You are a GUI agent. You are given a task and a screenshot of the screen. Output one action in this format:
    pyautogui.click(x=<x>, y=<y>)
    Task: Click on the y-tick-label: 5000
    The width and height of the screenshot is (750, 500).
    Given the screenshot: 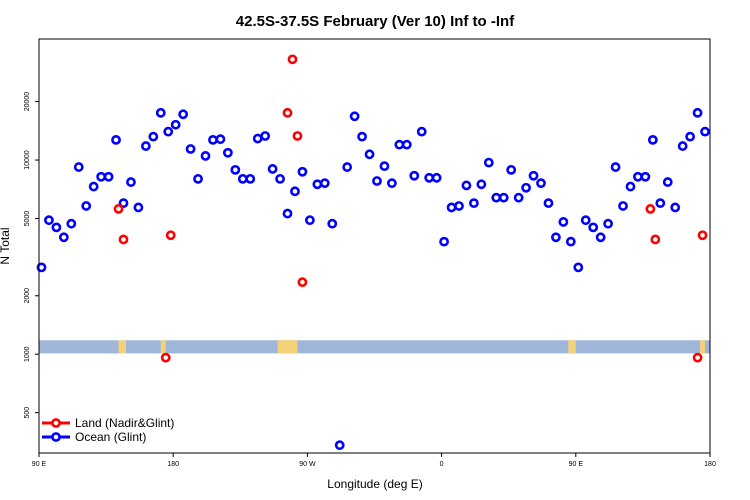 What is the action you would take?
    pyautogui.click(x=27, y=219)
    